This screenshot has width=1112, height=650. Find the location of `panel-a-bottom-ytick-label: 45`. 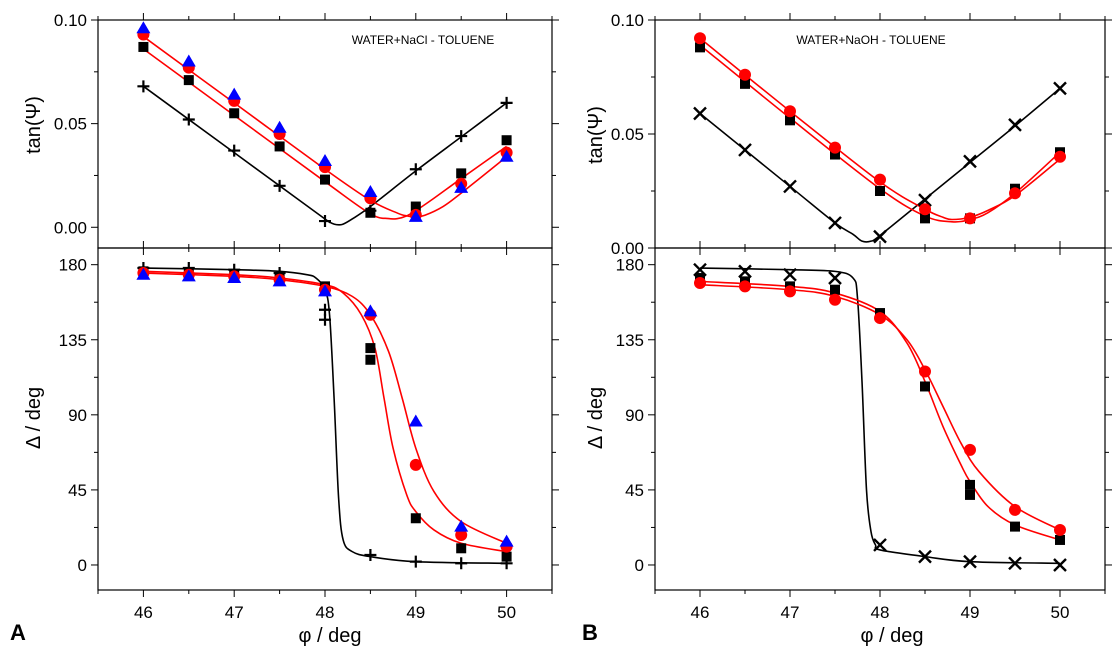

panel-a-bottom-ytick-label: 45 is located at coordinates (77, 490).